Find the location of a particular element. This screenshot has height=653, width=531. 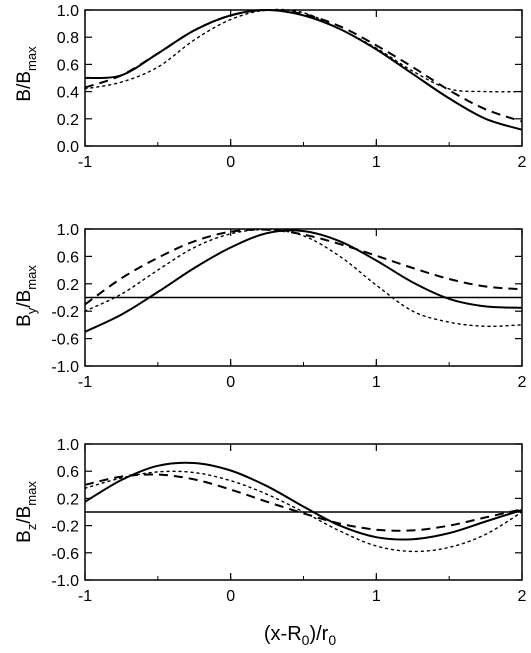

y-tick-label: 0.4 is located at coordinates (68, 93).